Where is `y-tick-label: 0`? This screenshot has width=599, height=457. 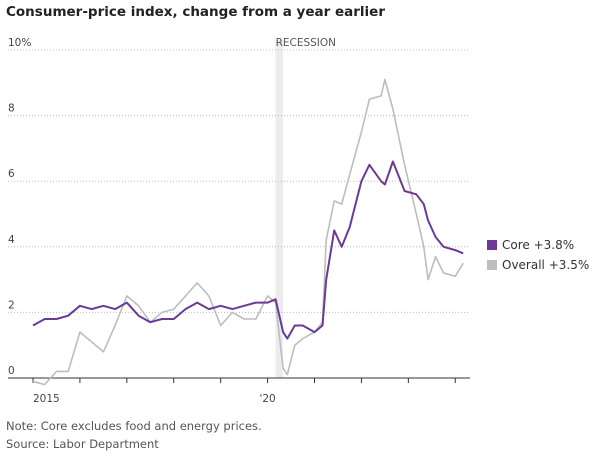 y-tick-label: 0 is located at coordinates (11, 371).